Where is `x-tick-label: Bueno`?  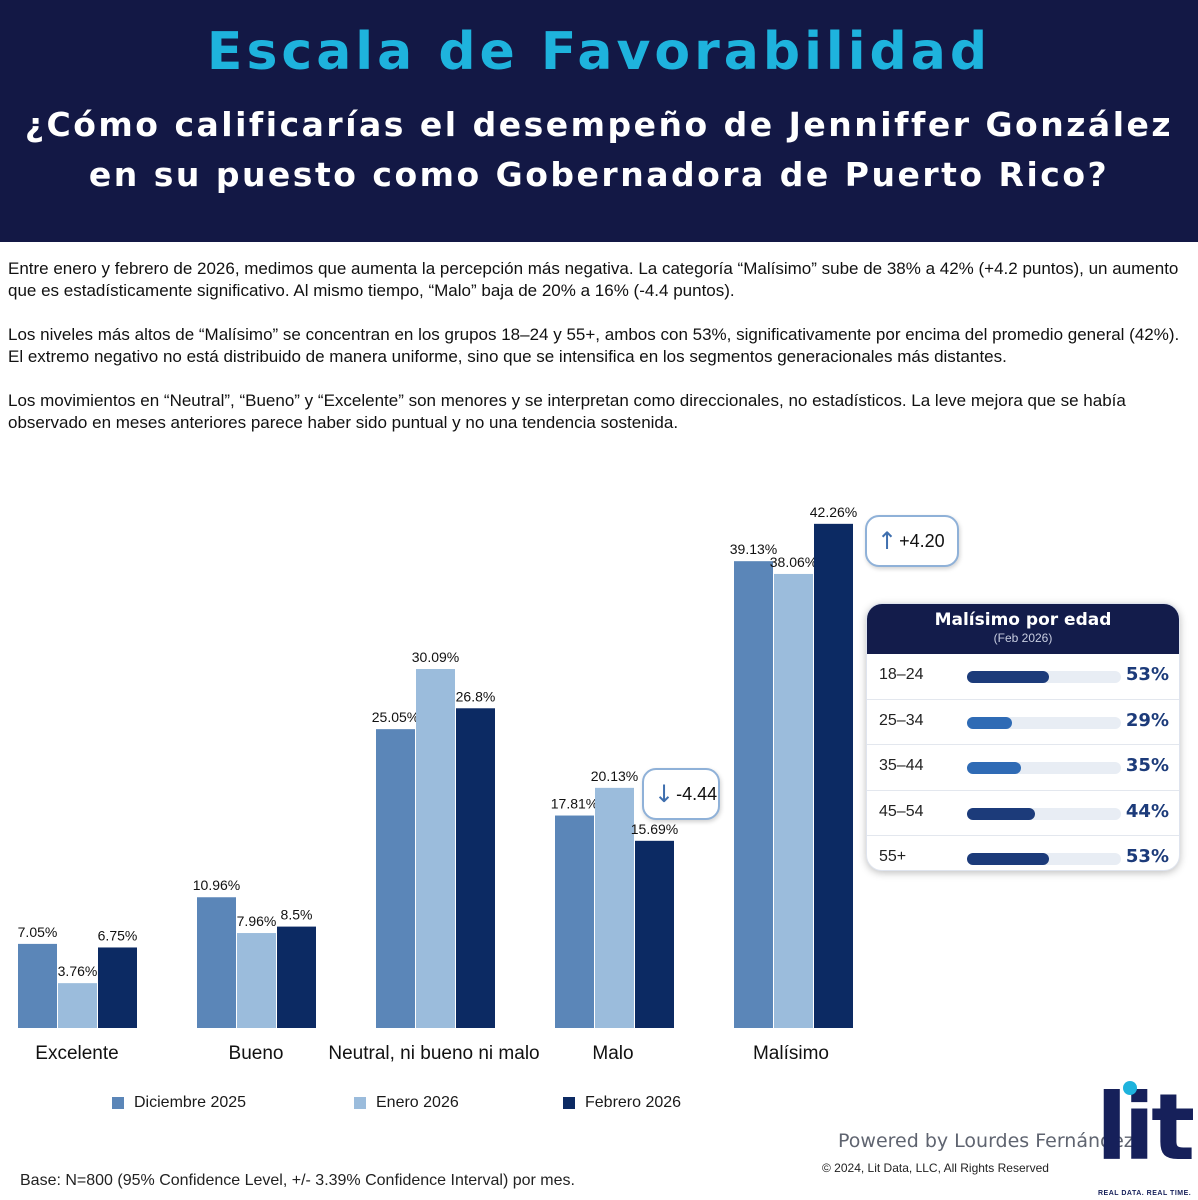 x-tick-label: Bueno is located at coordinates (256, 1053).